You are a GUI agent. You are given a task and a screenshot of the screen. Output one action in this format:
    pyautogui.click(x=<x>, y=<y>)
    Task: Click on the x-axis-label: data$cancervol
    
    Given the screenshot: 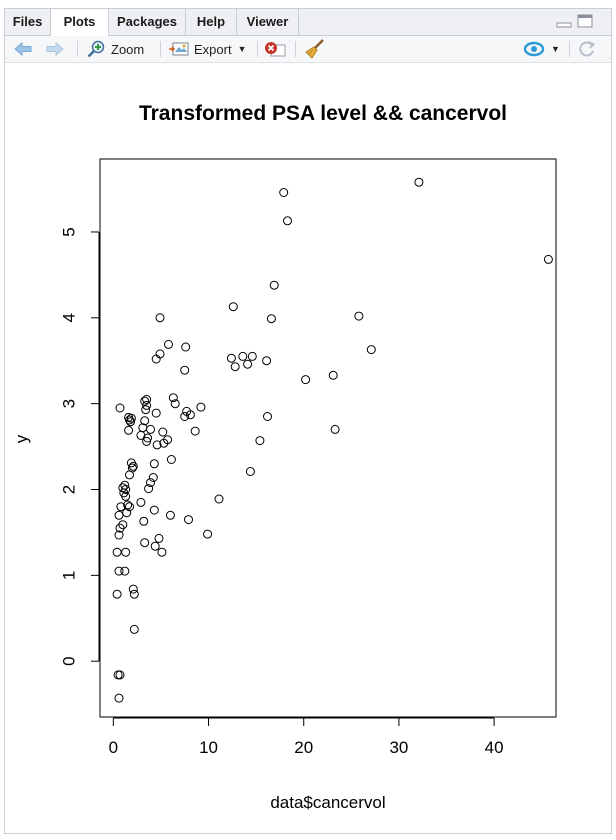 What is the action you would take?
    pyautogui.click(x=327, y=802)
    